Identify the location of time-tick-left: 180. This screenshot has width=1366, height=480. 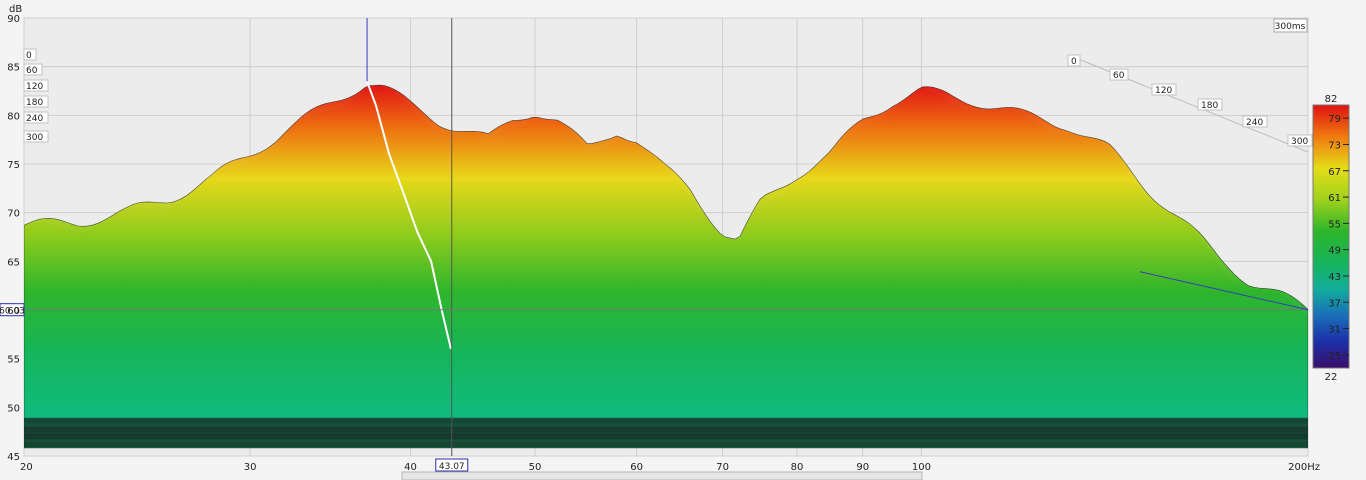
(34, 103).